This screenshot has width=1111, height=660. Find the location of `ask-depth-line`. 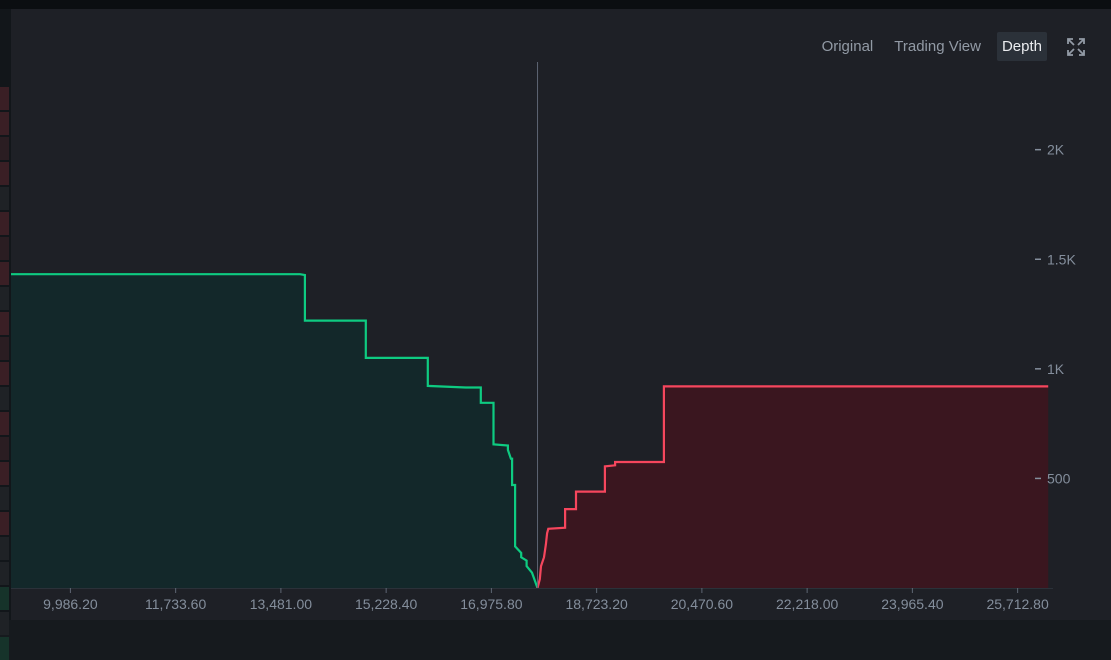

ask-depth-line is located at coordinates (792, 487).